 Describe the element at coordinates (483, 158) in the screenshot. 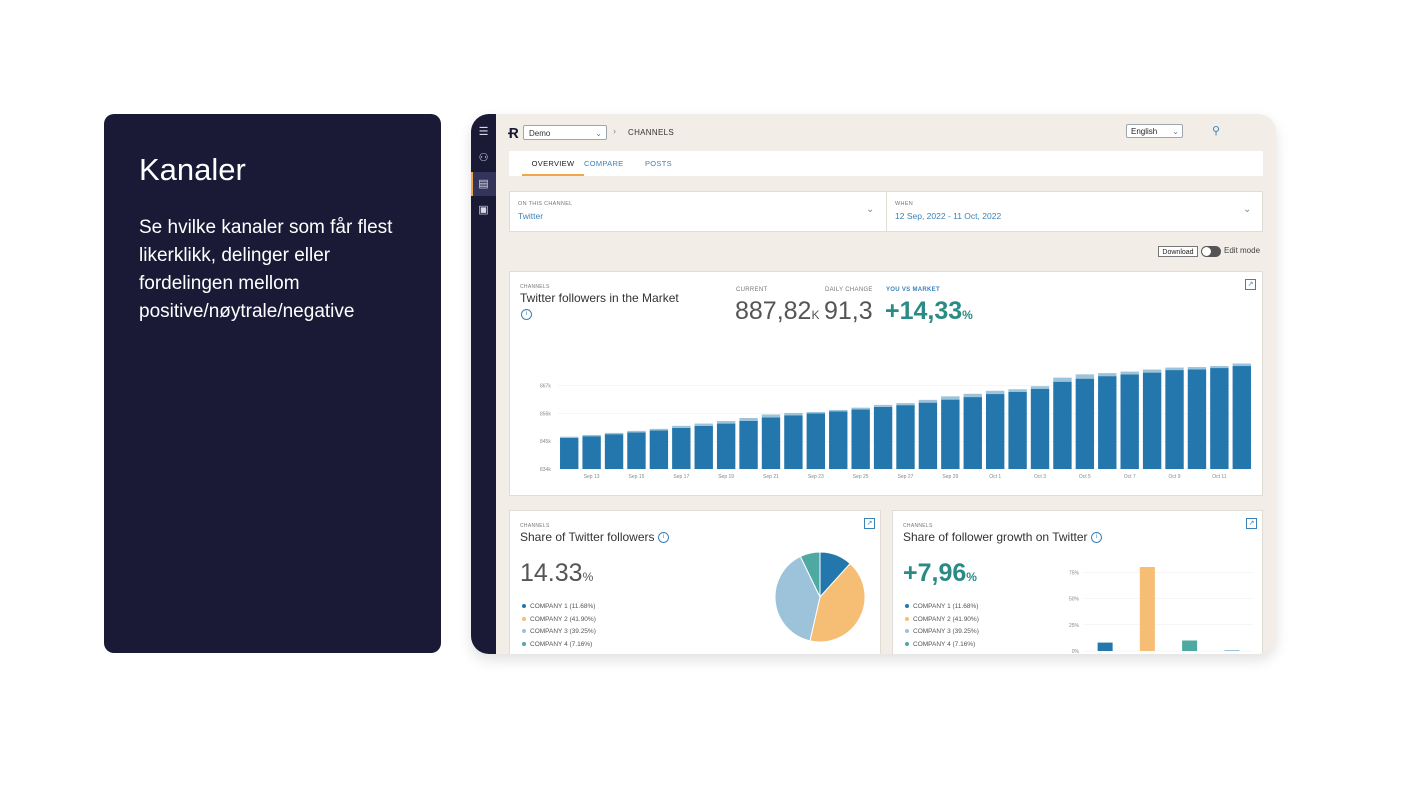

I see `binoculars-icon: ⚇` at that location.